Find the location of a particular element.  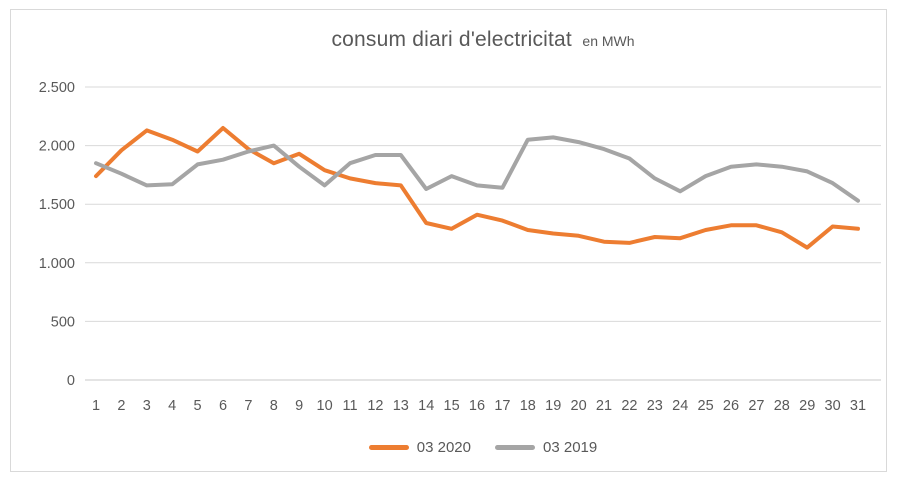

chart-title: consum diari d'electricitat en MWh is located at coordinates (483, 40).